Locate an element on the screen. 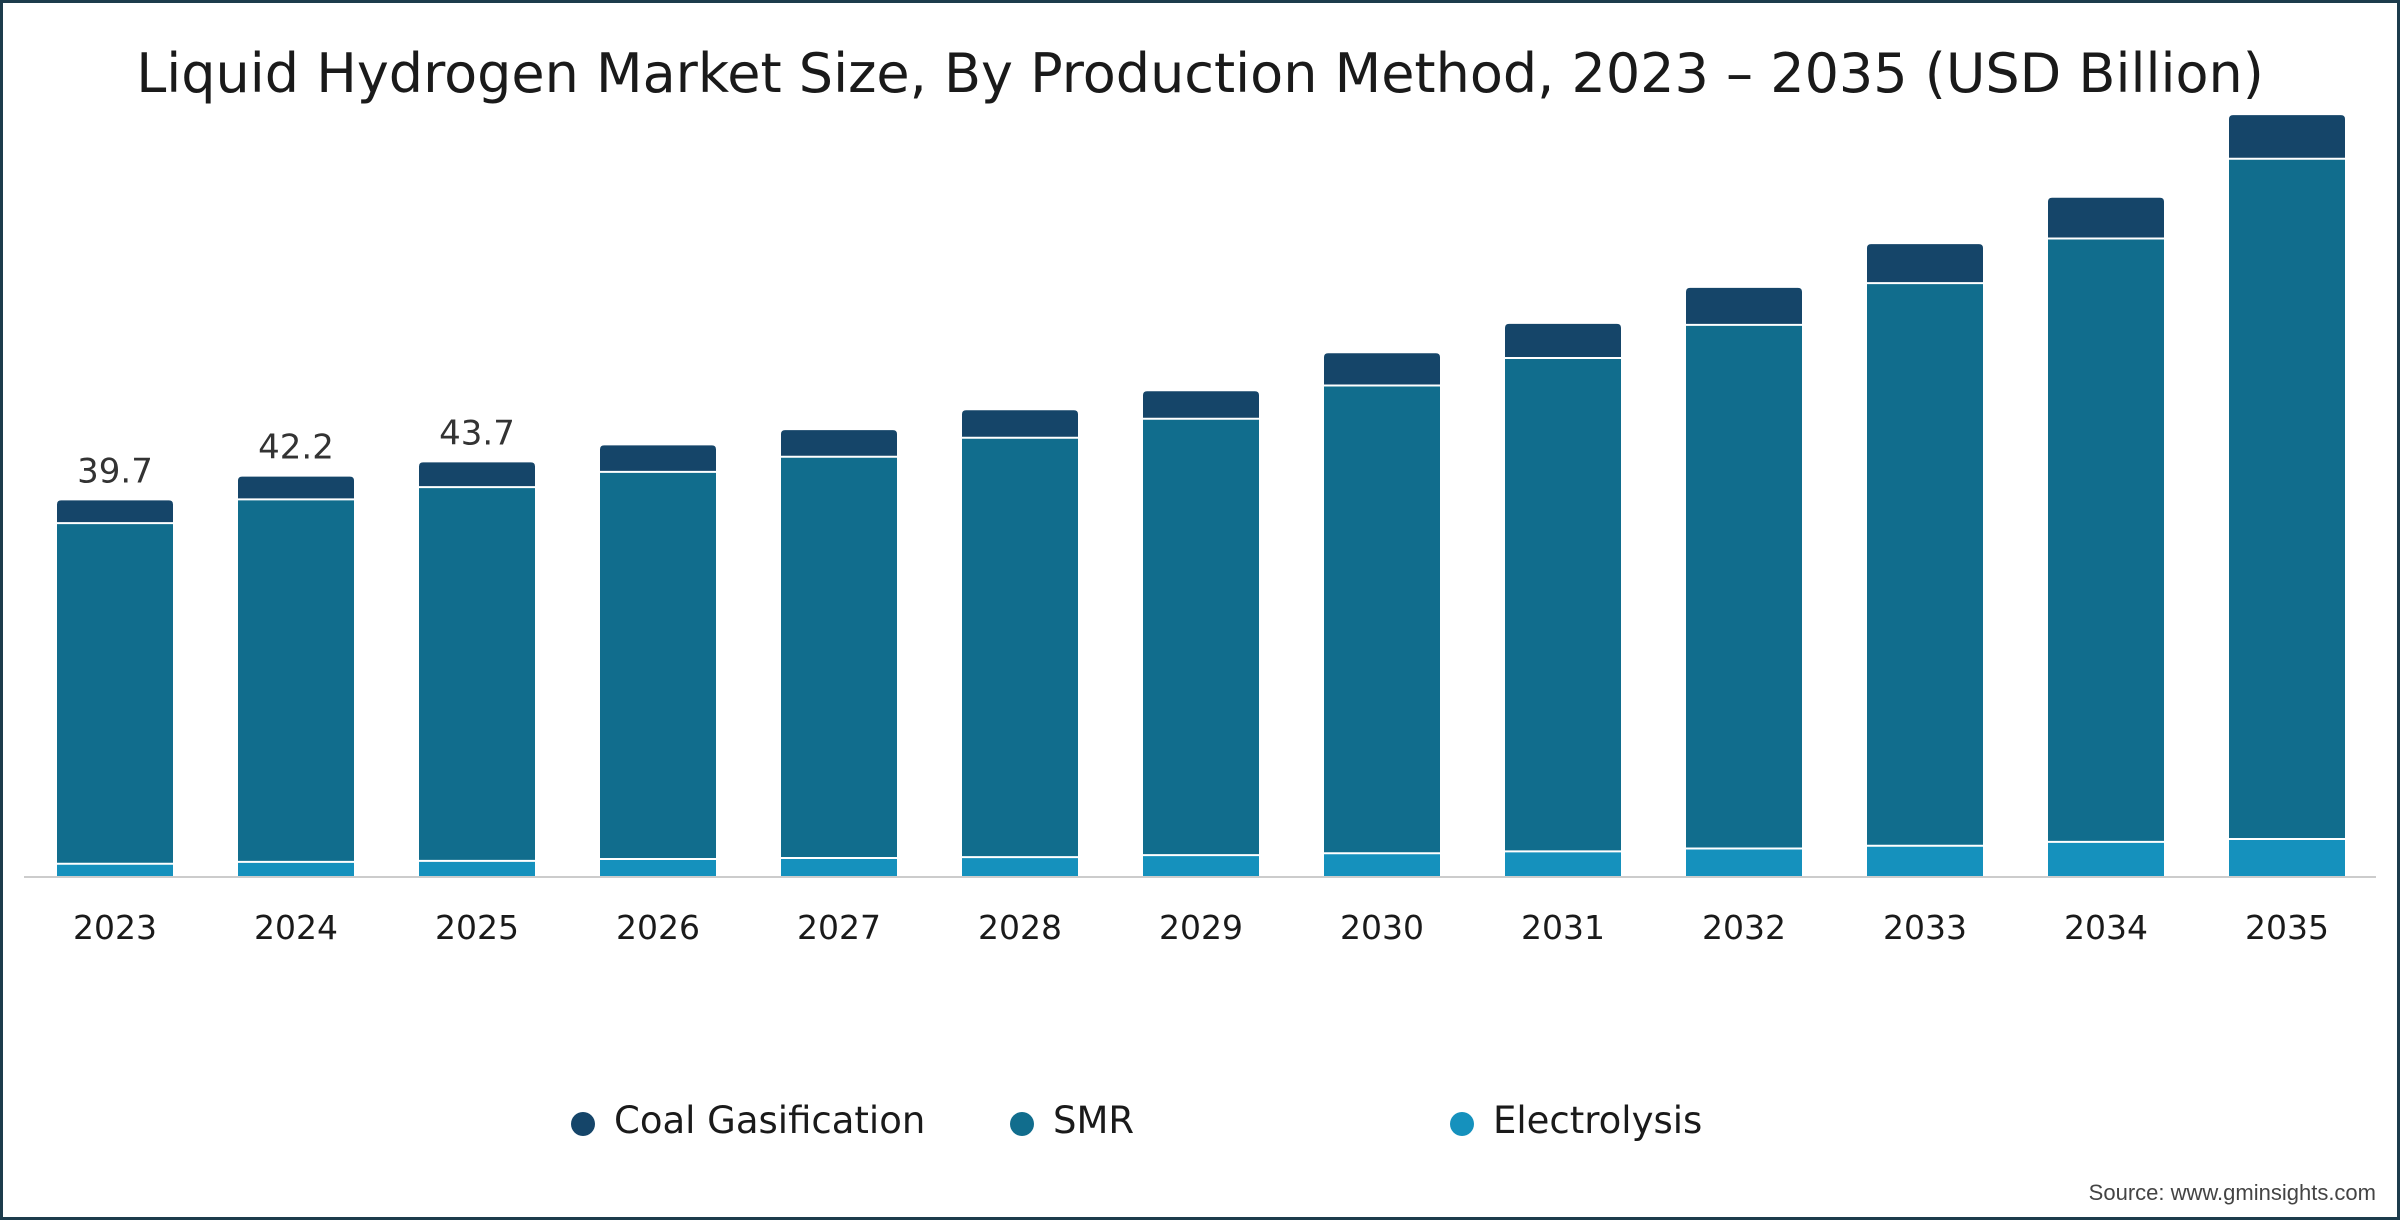  x-tick-2028: 2028 is located at coordinates (1020, 927).